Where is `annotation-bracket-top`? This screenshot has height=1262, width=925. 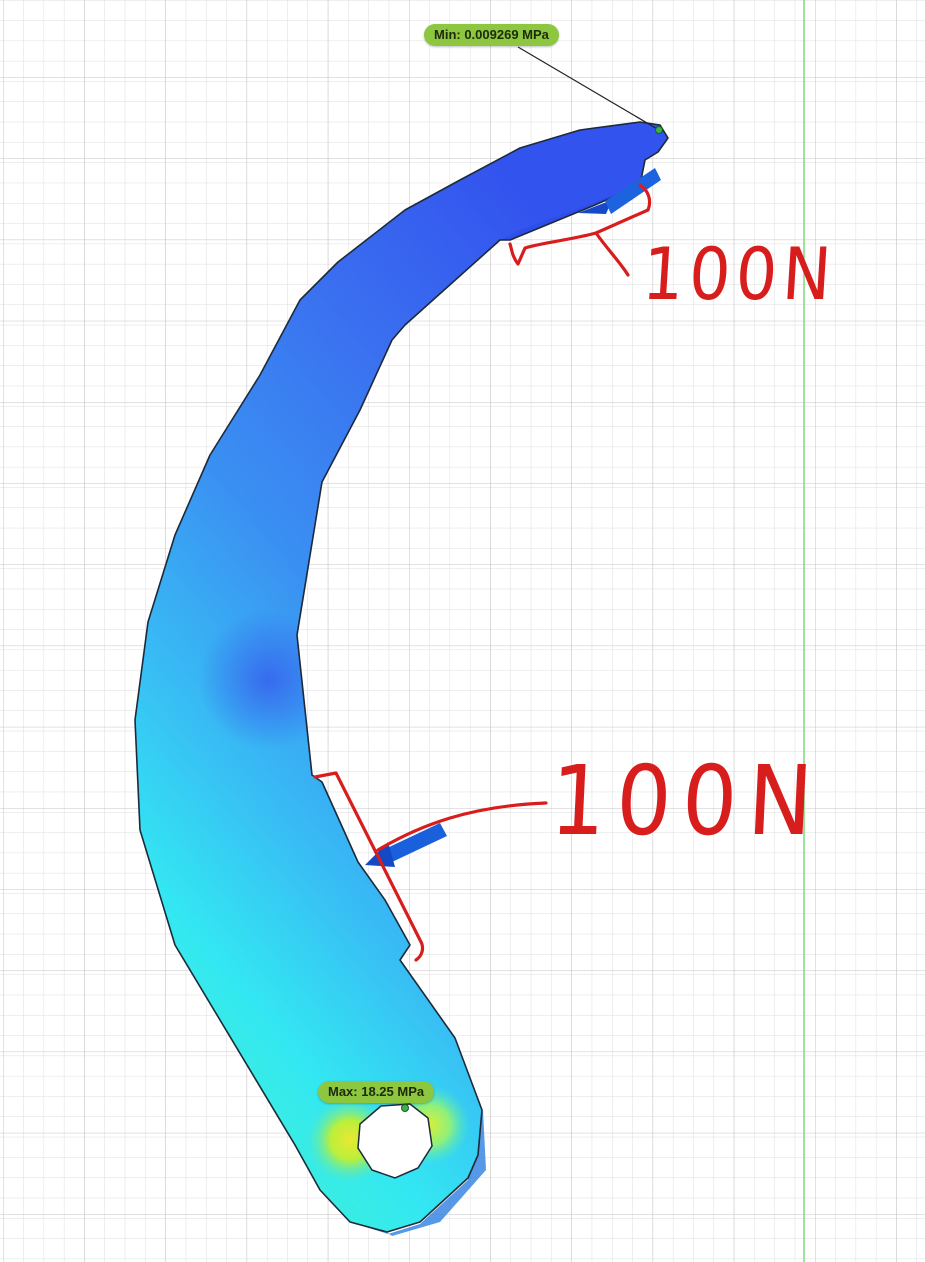 annotation-bracket-top is located at coordinates (580, 230).